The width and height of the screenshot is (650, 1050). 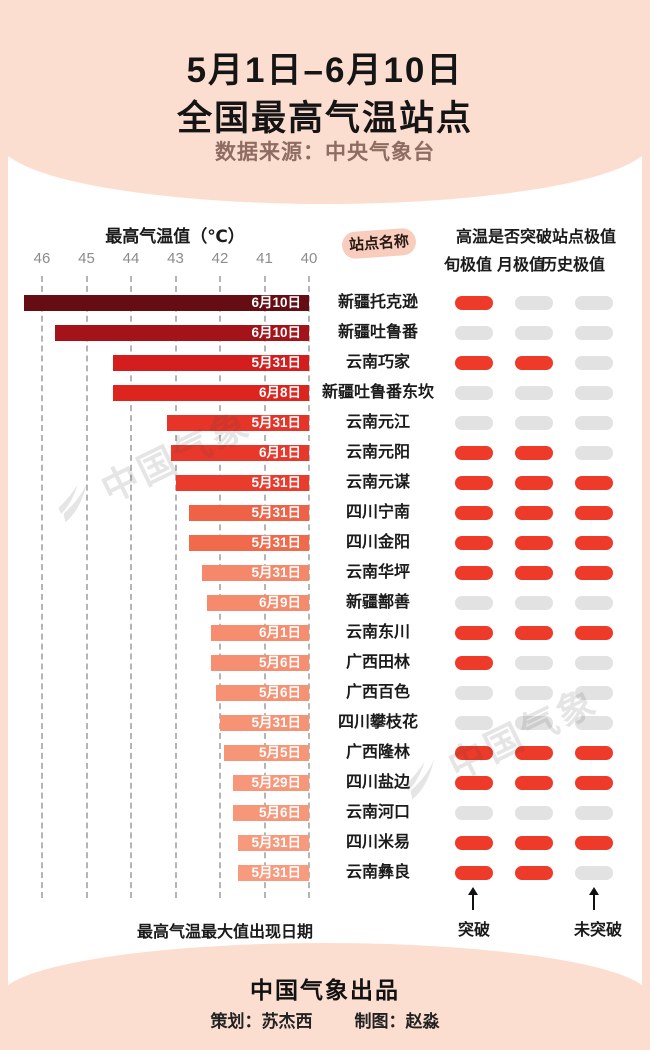 What do you see at coordinates (597, 930) in the screenshot?
I see `legend-no-break: 未突破` at bounding box center [597, 930].